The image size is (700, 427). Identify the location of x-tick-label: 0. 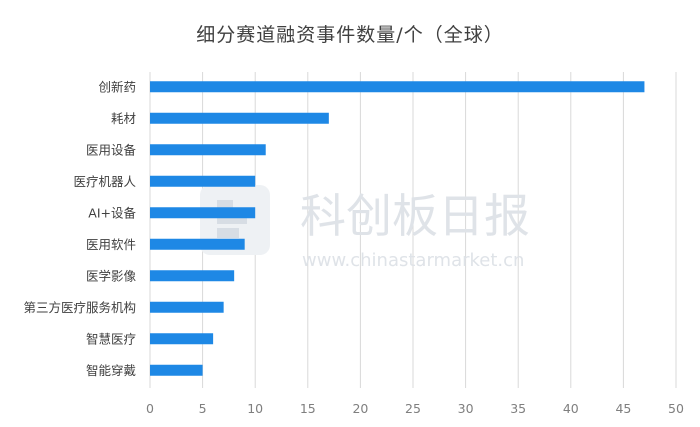
(150, 408).